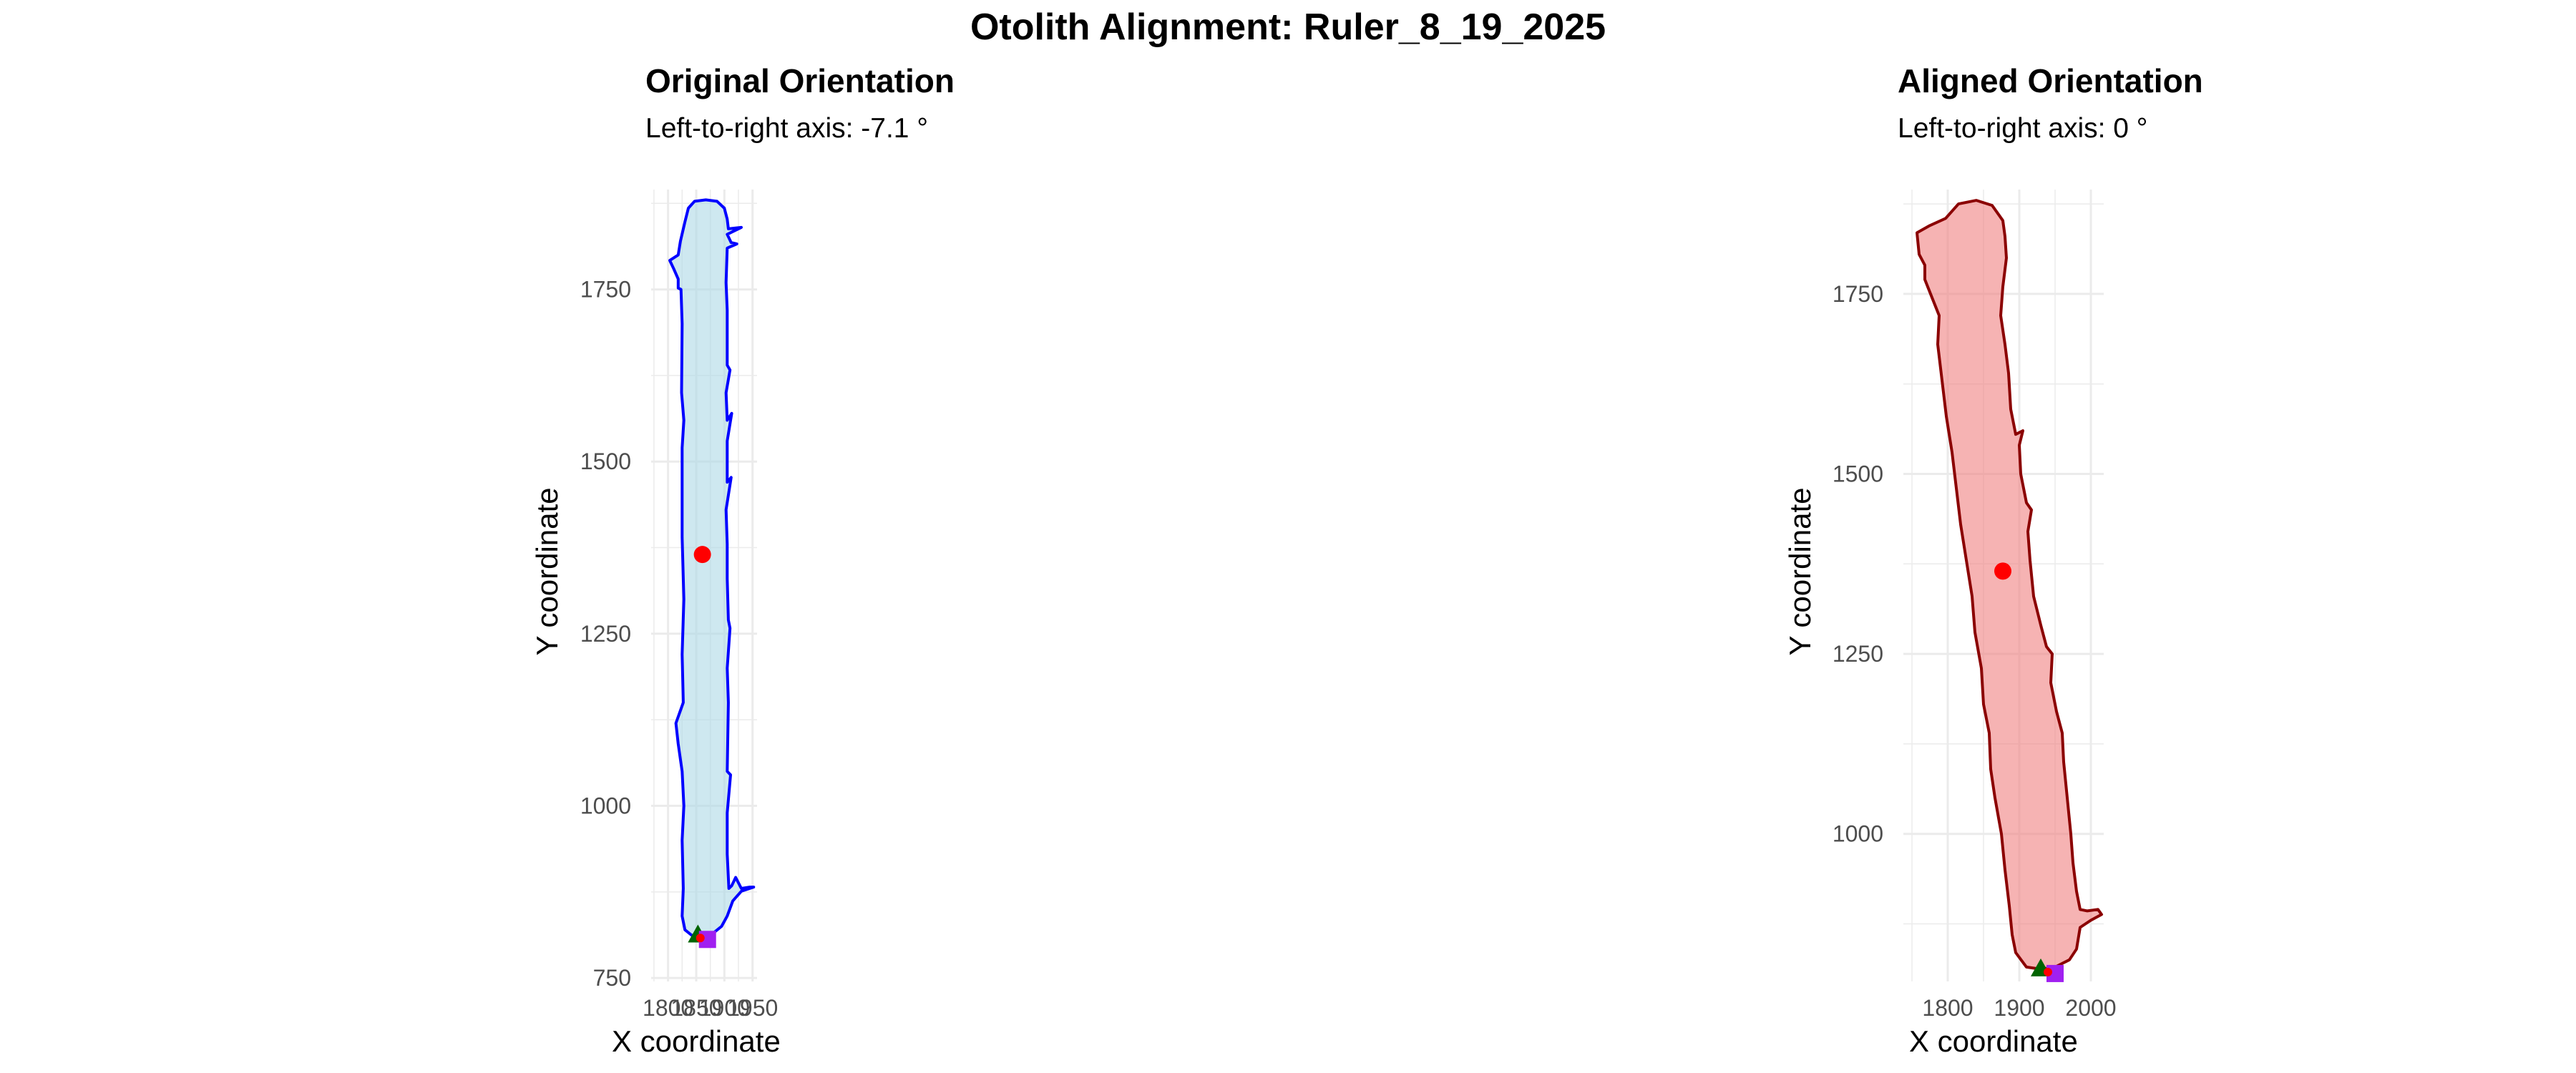 This screenshot has width=2576, height=1073. What do you see at coordinates (605, 290) in the screenshot?
I see `left-y-tick-label: 1750` at bounding box center [605, 290].